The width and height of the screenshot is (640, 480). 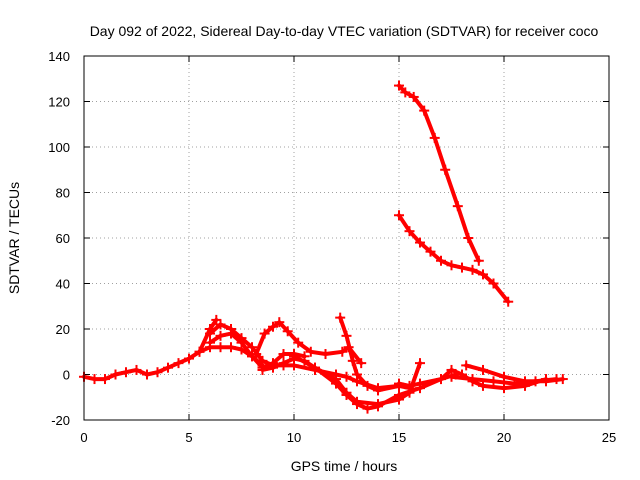 I want to click on x-tick-label: 5, so click(x=188, y=437).